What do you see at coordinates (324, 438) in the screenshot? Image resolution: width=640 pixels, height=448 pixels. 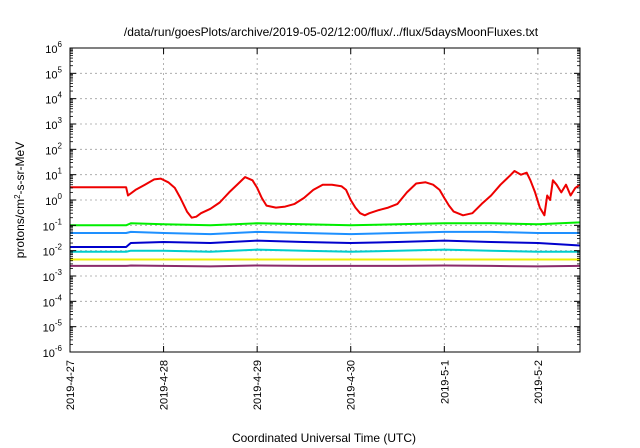 I see `x-axis-label: Coordinated Universal Time (UTC)` at bounding box center [324, 438].